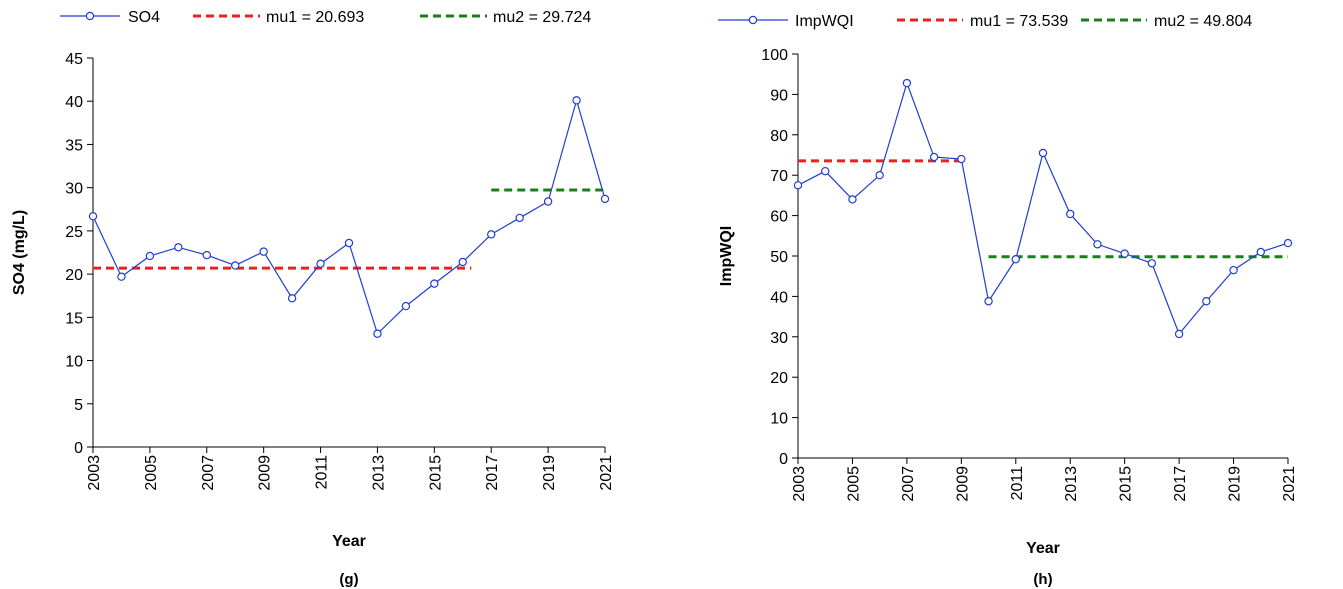 This screenshot has height=589, width=1343. Describe the element at coordinates (726, 256) in the screenshot. I see `y-axis-title: ImpWQI` at that location.